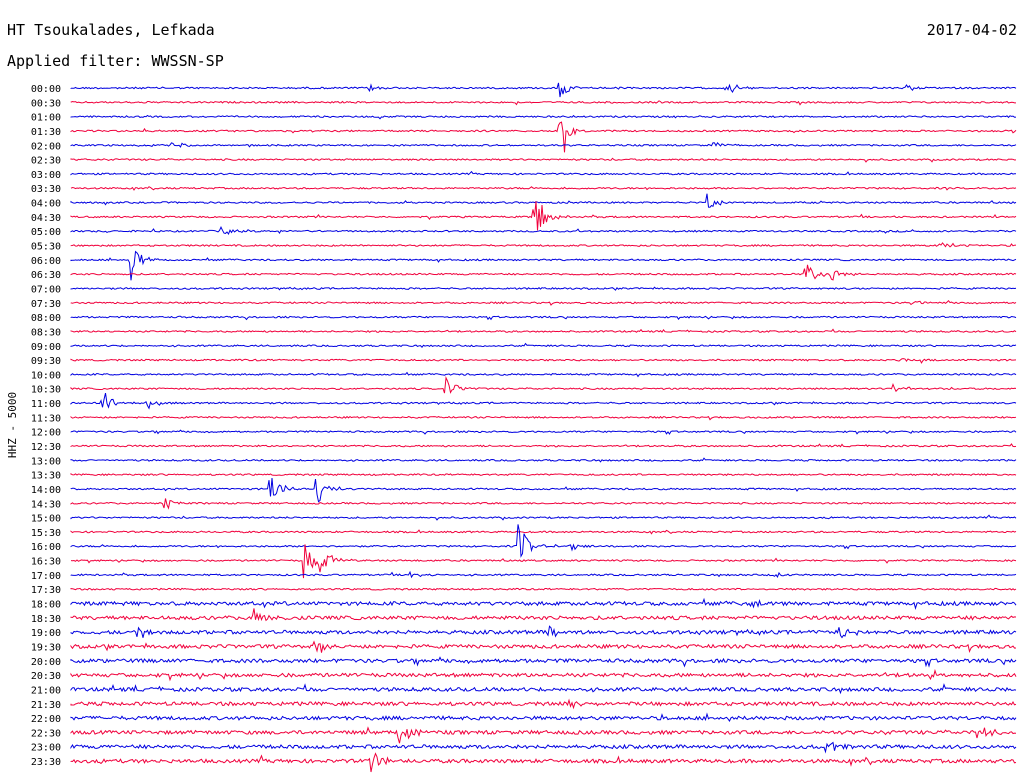 The width and height of the screenshot is (1024, 780). I want to click on row-label: 16:00, so click(46, 547).